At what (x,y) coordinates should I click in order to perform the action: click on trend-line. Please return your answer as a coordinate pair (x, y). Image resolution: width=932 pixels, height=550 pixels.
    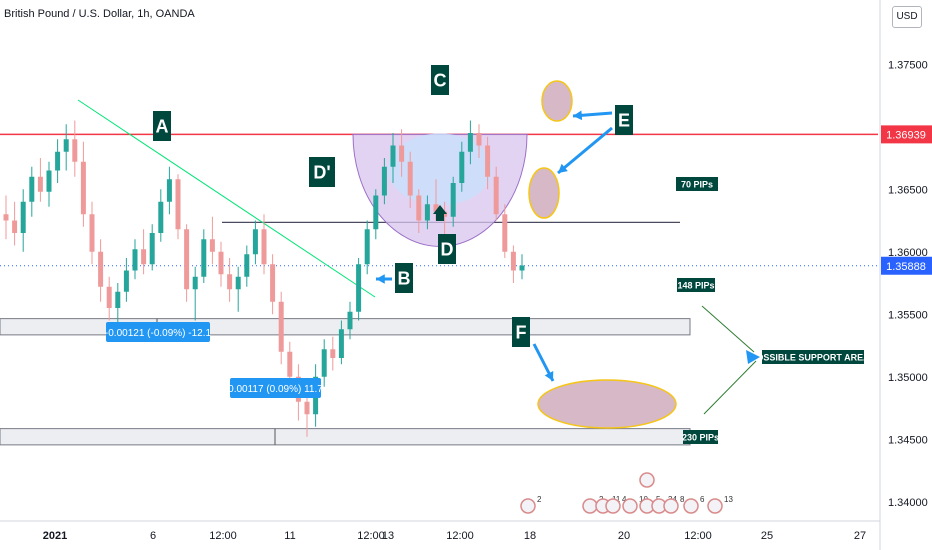
    Looking at the image, I should click on (226, 198).